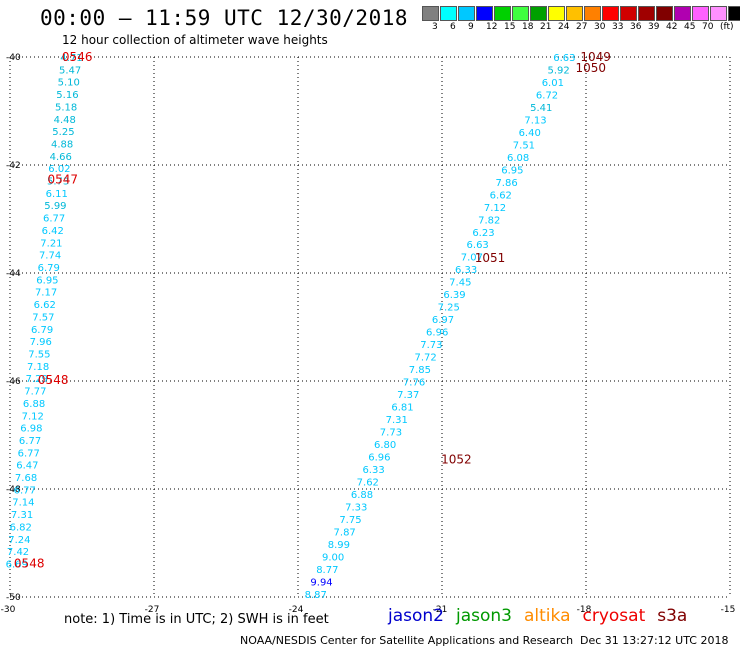 The height and width of the screenshot is (650, 740). Describe the element at coordinates (54, 219) in the screenshot. I see `wave-height-value: 6.77` at that location.